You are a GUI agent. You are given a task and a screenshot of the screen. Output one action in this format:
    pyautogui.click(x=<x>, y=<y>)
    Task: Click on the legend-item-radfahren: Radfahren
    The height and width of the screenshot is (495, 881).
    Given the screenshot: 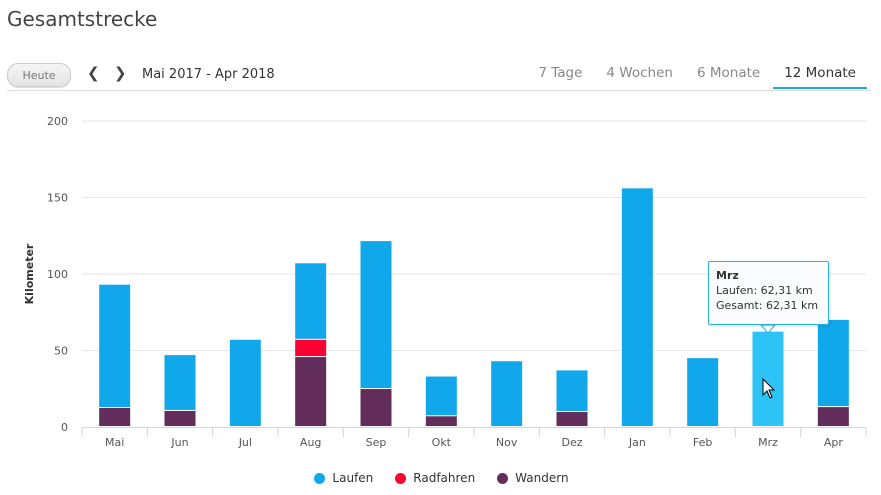 What is the action you would take?
    pyautogui.click(x=435, y=478)
    